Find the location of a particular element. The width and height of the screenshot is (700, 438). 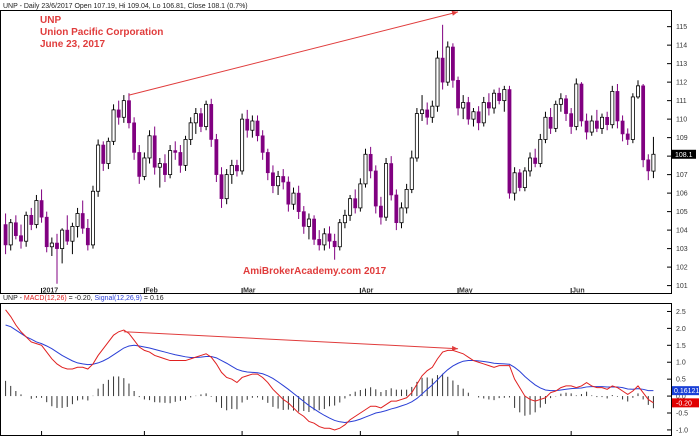

last-macd-label: -0.20 is located at coordinates (684, 403).